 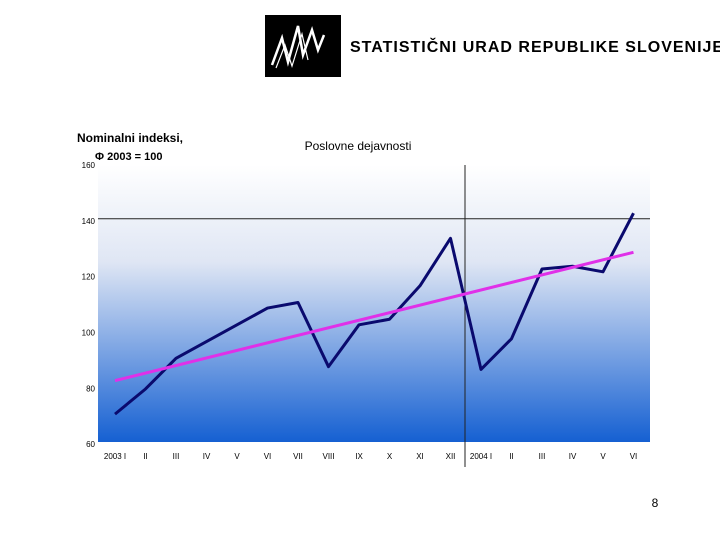 I want to click on x-tick-label: X, so click(x=390, y=456).